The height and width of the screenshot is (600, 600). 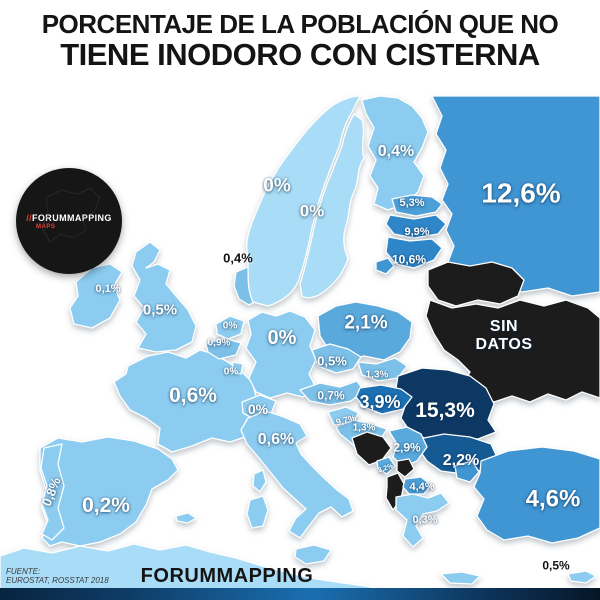 I want to click on logo-wordmark: //FORUMMAPPING, so click(x=69, y=218).